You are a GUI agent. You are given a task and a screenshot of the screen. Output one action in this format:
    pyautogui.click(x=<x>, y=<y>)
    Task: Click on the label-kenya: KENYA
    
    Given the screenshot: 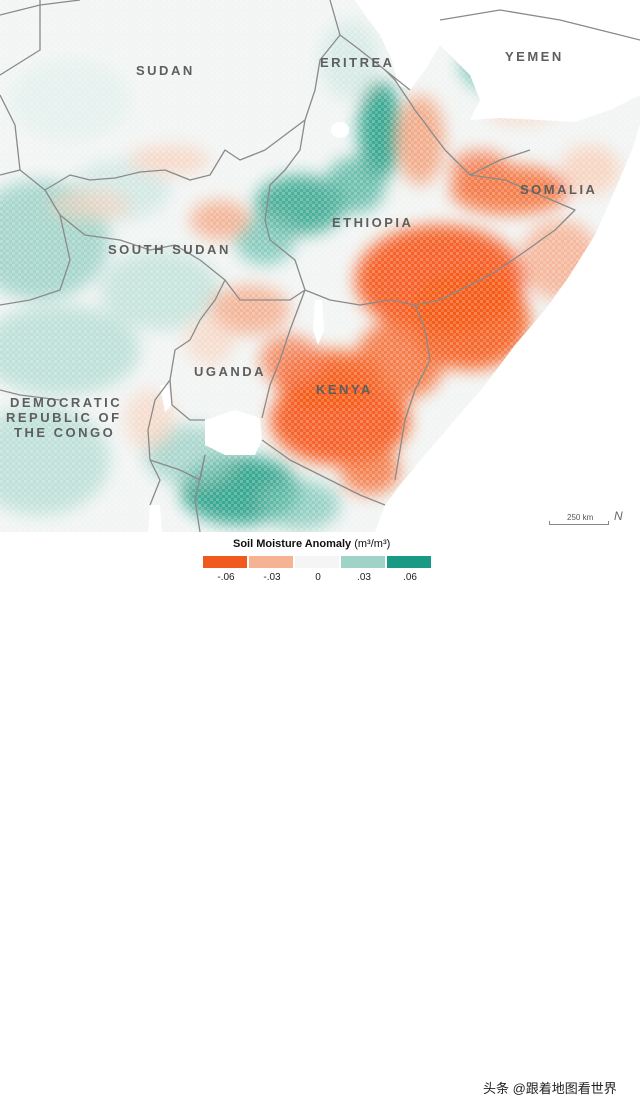 What is the action you would take?
    pyautogui.click(x=344, y=389)
    